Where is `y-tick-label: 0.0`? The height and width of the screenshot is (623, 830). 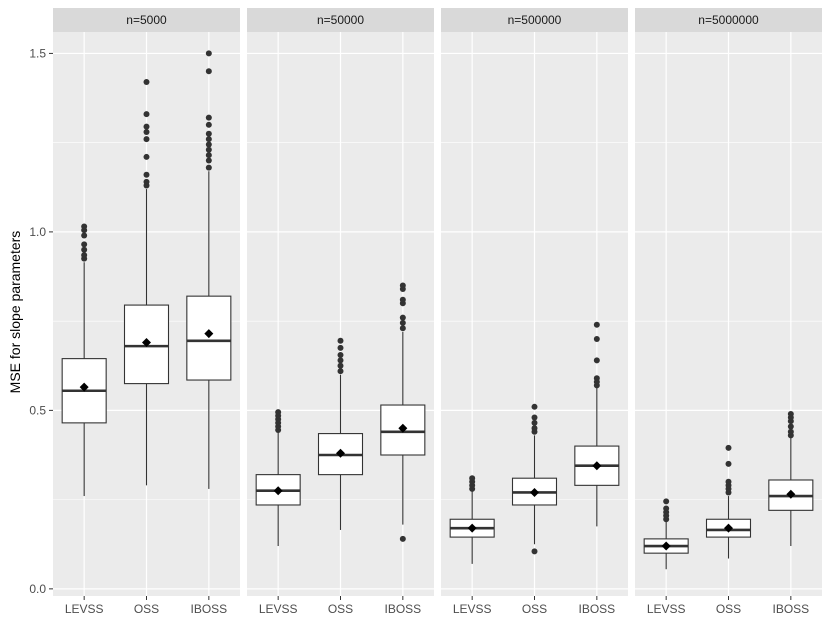 y-tick-label: 0.0 is located at coordinates (37, 589).